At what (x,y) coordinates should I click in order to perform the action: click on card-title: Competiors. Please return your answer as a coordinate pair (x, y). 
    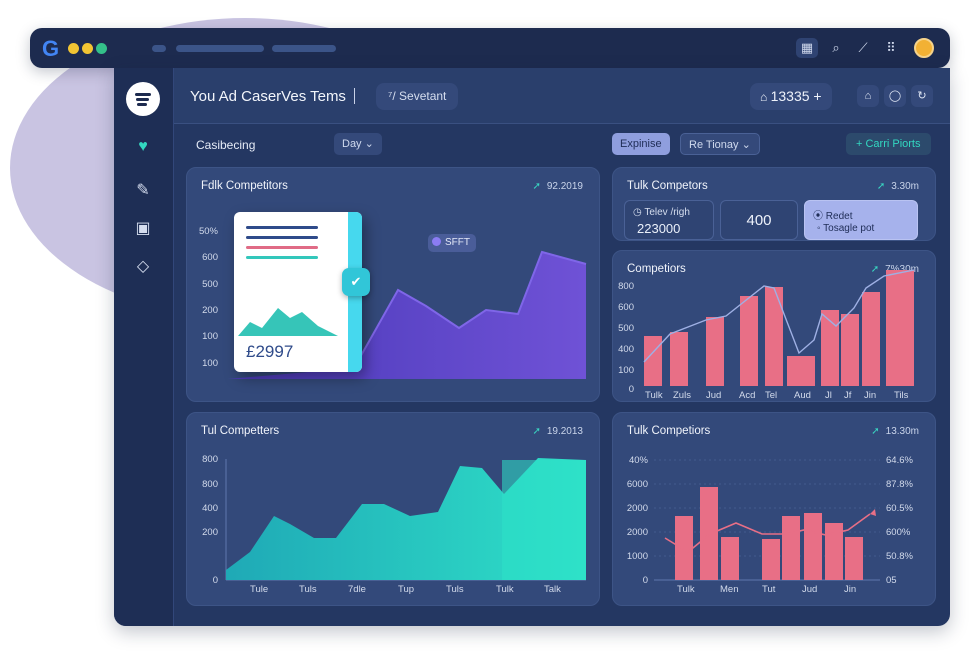
    Looking at the image, I should click on (656, 269).